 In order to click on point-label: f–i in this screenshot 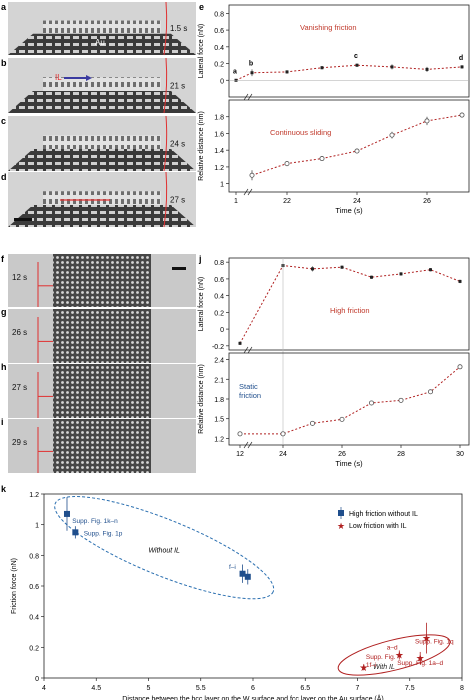, I will do `click(232, 567)`.